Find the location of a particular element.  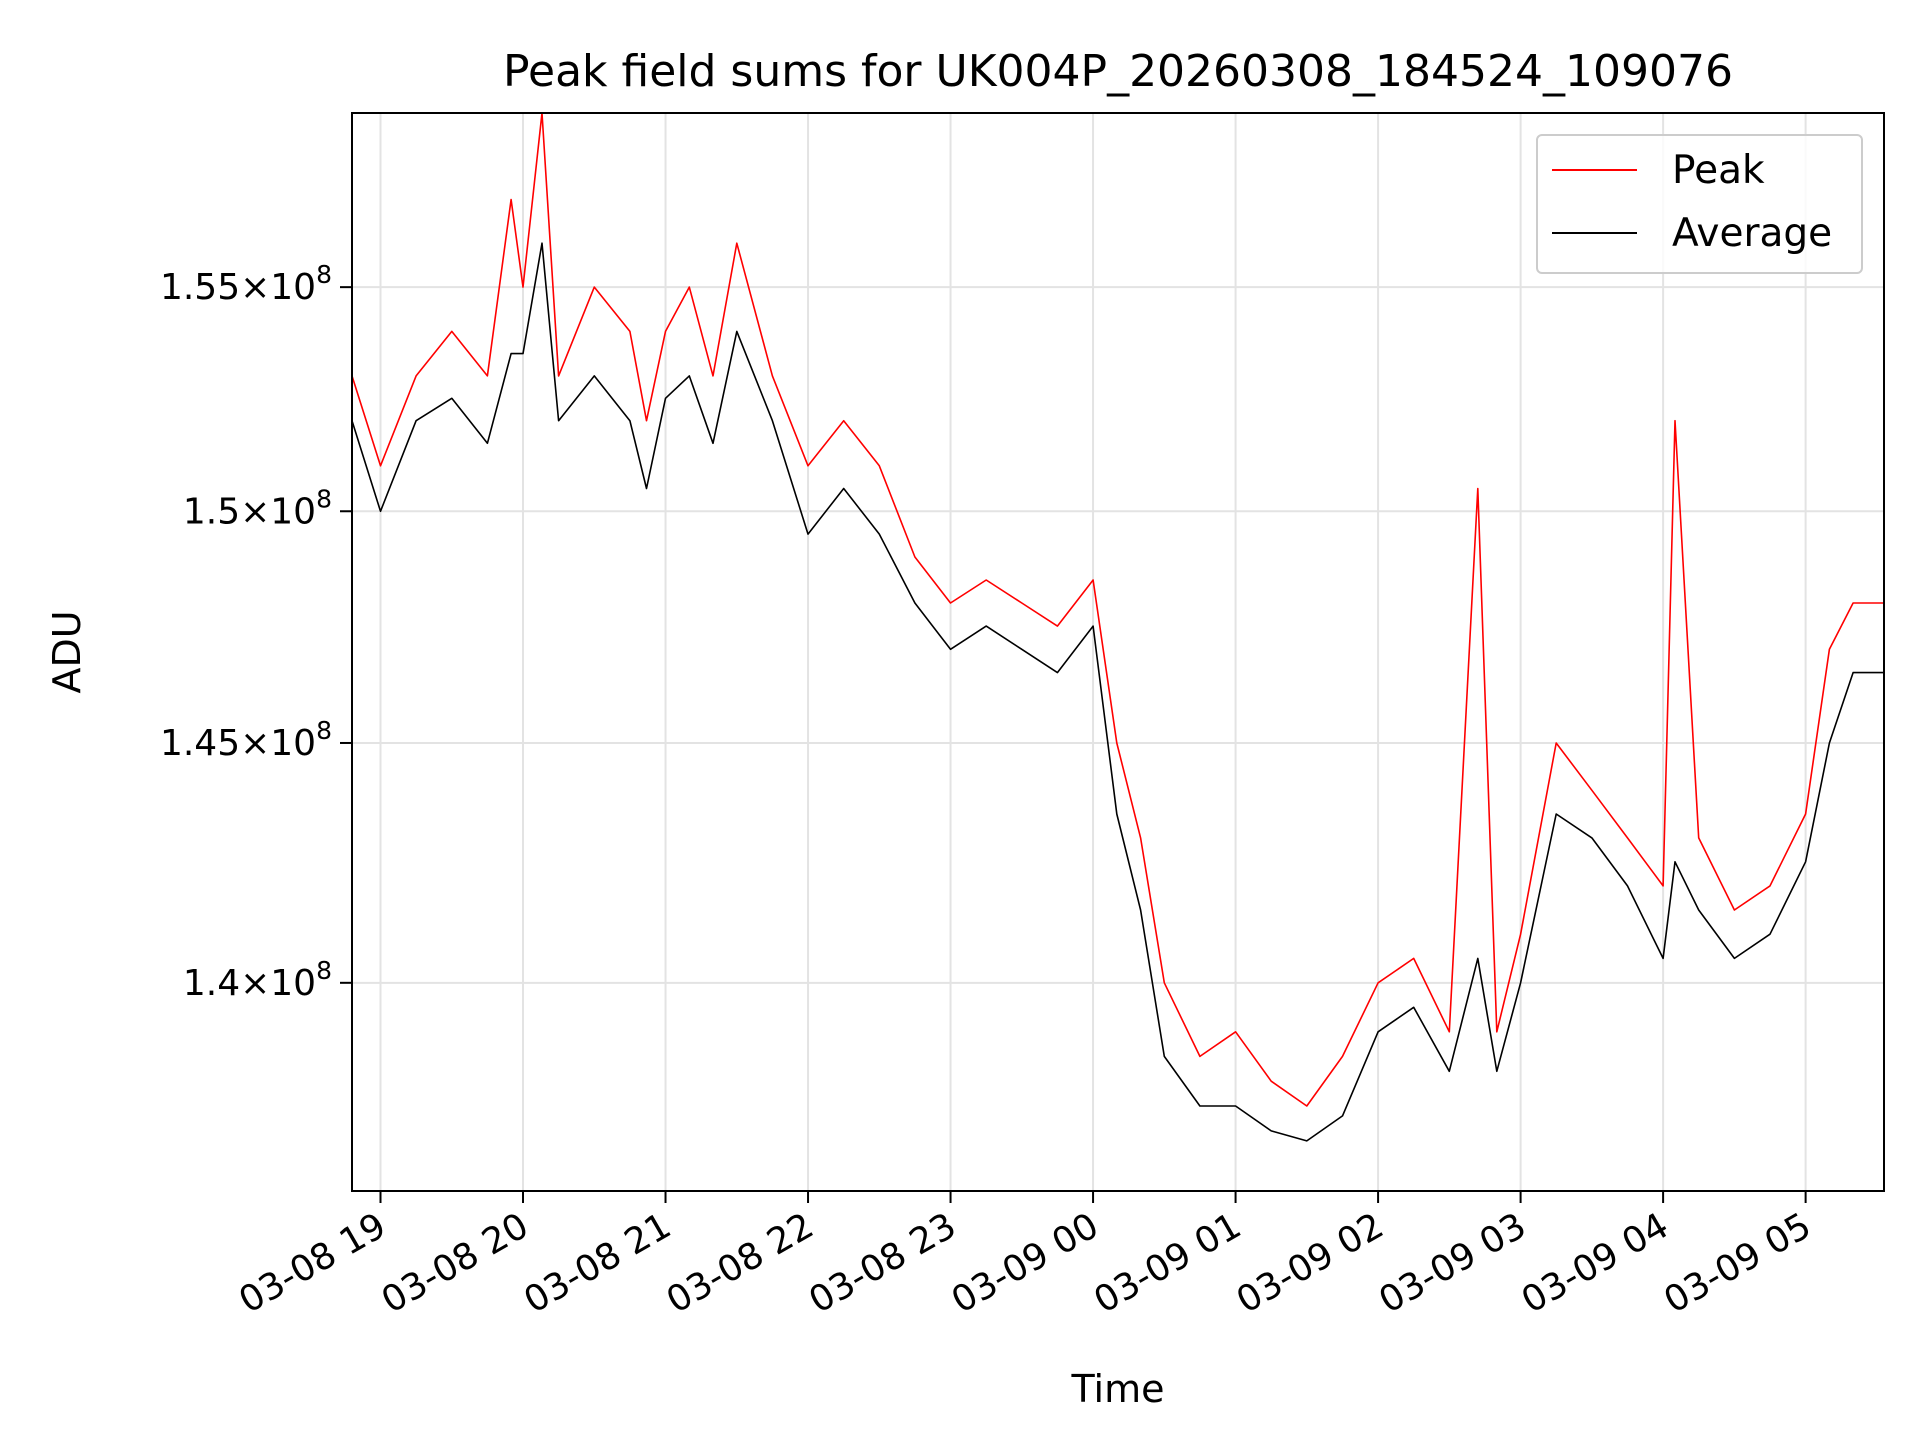

y-tick-label: 1.5×10⁸ is located at coordinates (257, 508).